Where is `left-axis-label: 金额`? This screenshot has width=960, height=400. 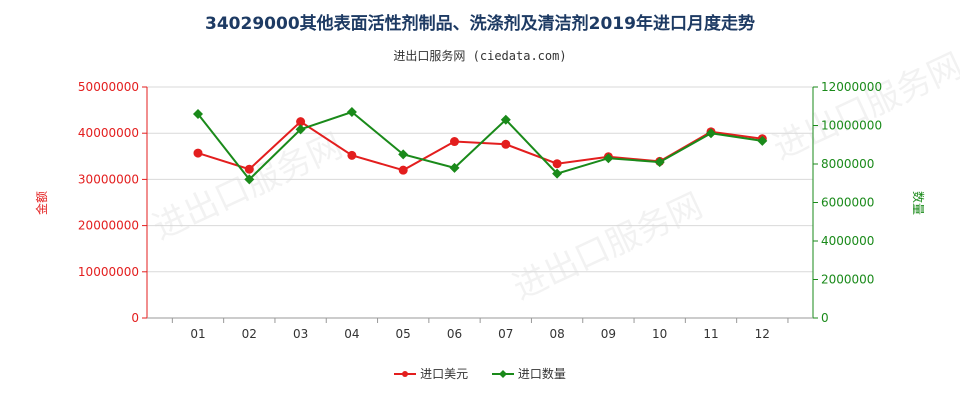 left-axis-label: 金额 is located at coordinates (41, 203).